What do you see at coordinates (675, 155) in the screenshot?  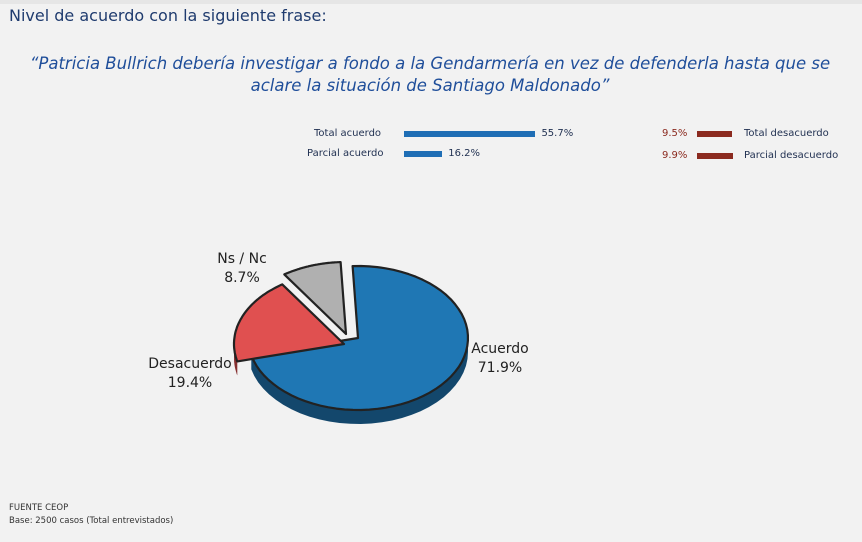 I see `bar-value-parcial-desacuerdo: 9.9%` at bounding box center [675, 155].